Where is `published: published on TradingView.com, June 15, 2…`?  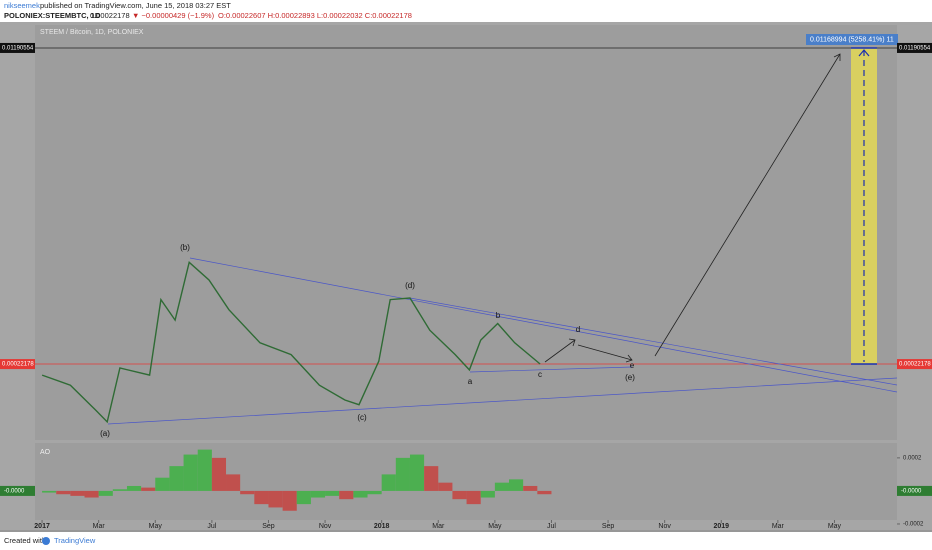
published: published on TradingView.com, June 15, 2… is located at coordinates (135, 5).